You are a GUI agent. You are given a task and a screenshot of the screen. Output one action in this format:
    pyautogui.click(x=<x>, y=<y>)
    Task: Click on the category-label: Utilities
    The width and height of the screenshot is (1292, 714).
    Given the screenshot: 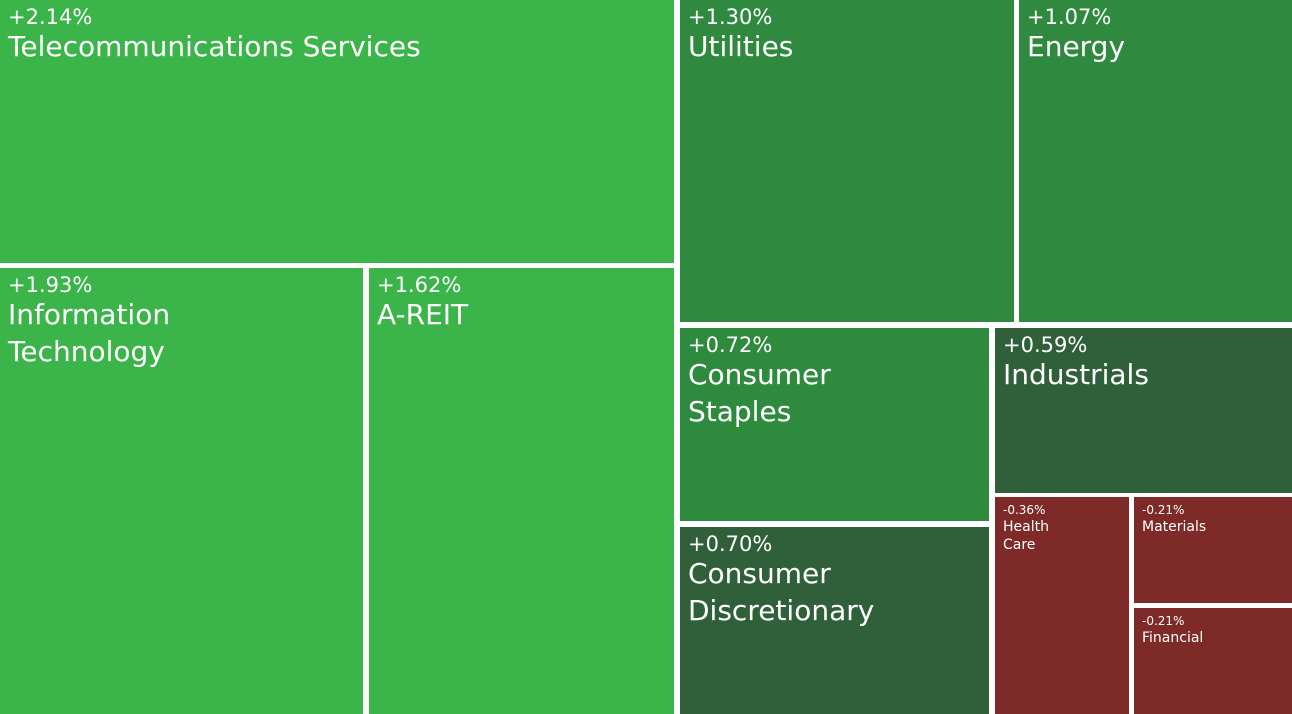 What is the action you would take?
    pyautogui.click(x=741, y=47)
    